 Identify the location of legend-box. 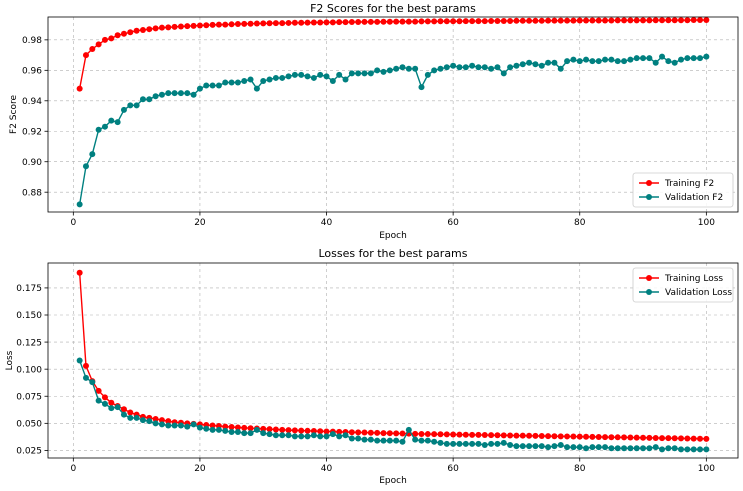
(683, 285).